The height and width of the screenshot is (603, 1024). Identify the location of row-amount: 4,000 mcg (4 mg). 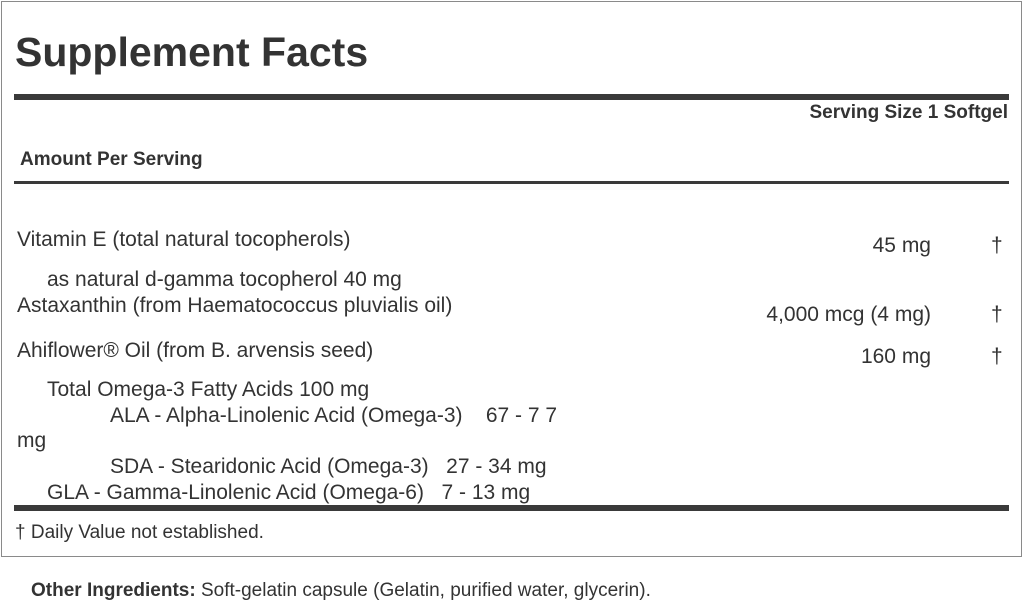
(848, 314).